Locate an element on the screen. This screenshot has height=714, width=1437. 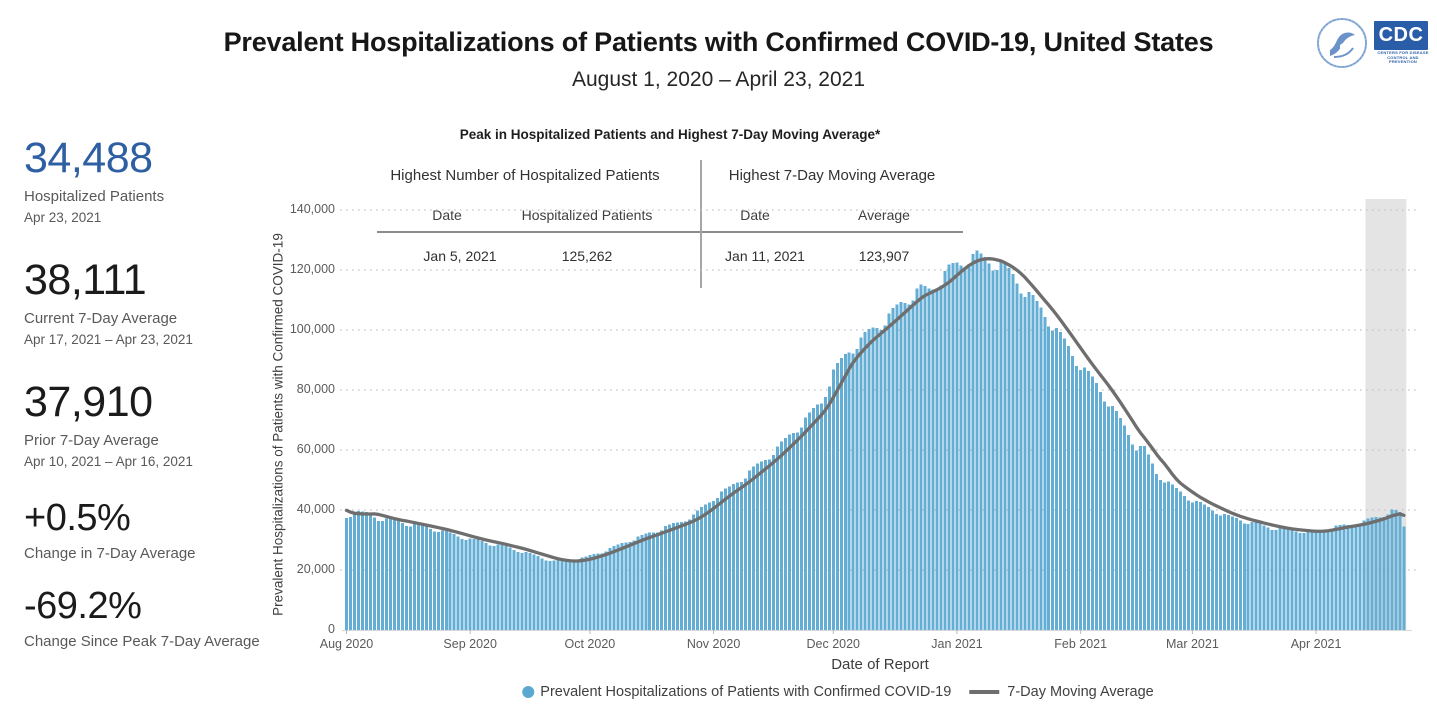
line-series-legend-label: 7-Day Moving Average is located at coordinates (1080, 692).